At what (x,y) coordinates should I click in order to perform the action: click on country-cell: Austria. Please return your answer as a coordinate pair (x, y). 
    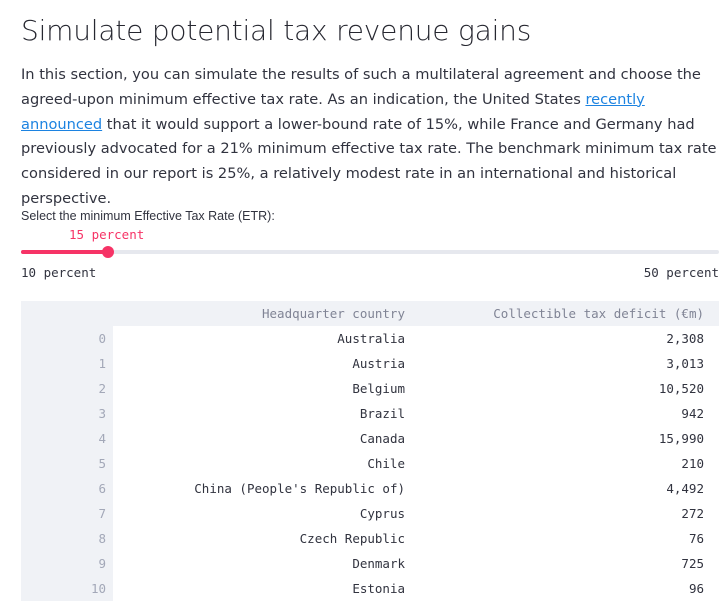
    Looking at the image, I should click on (378, 363).